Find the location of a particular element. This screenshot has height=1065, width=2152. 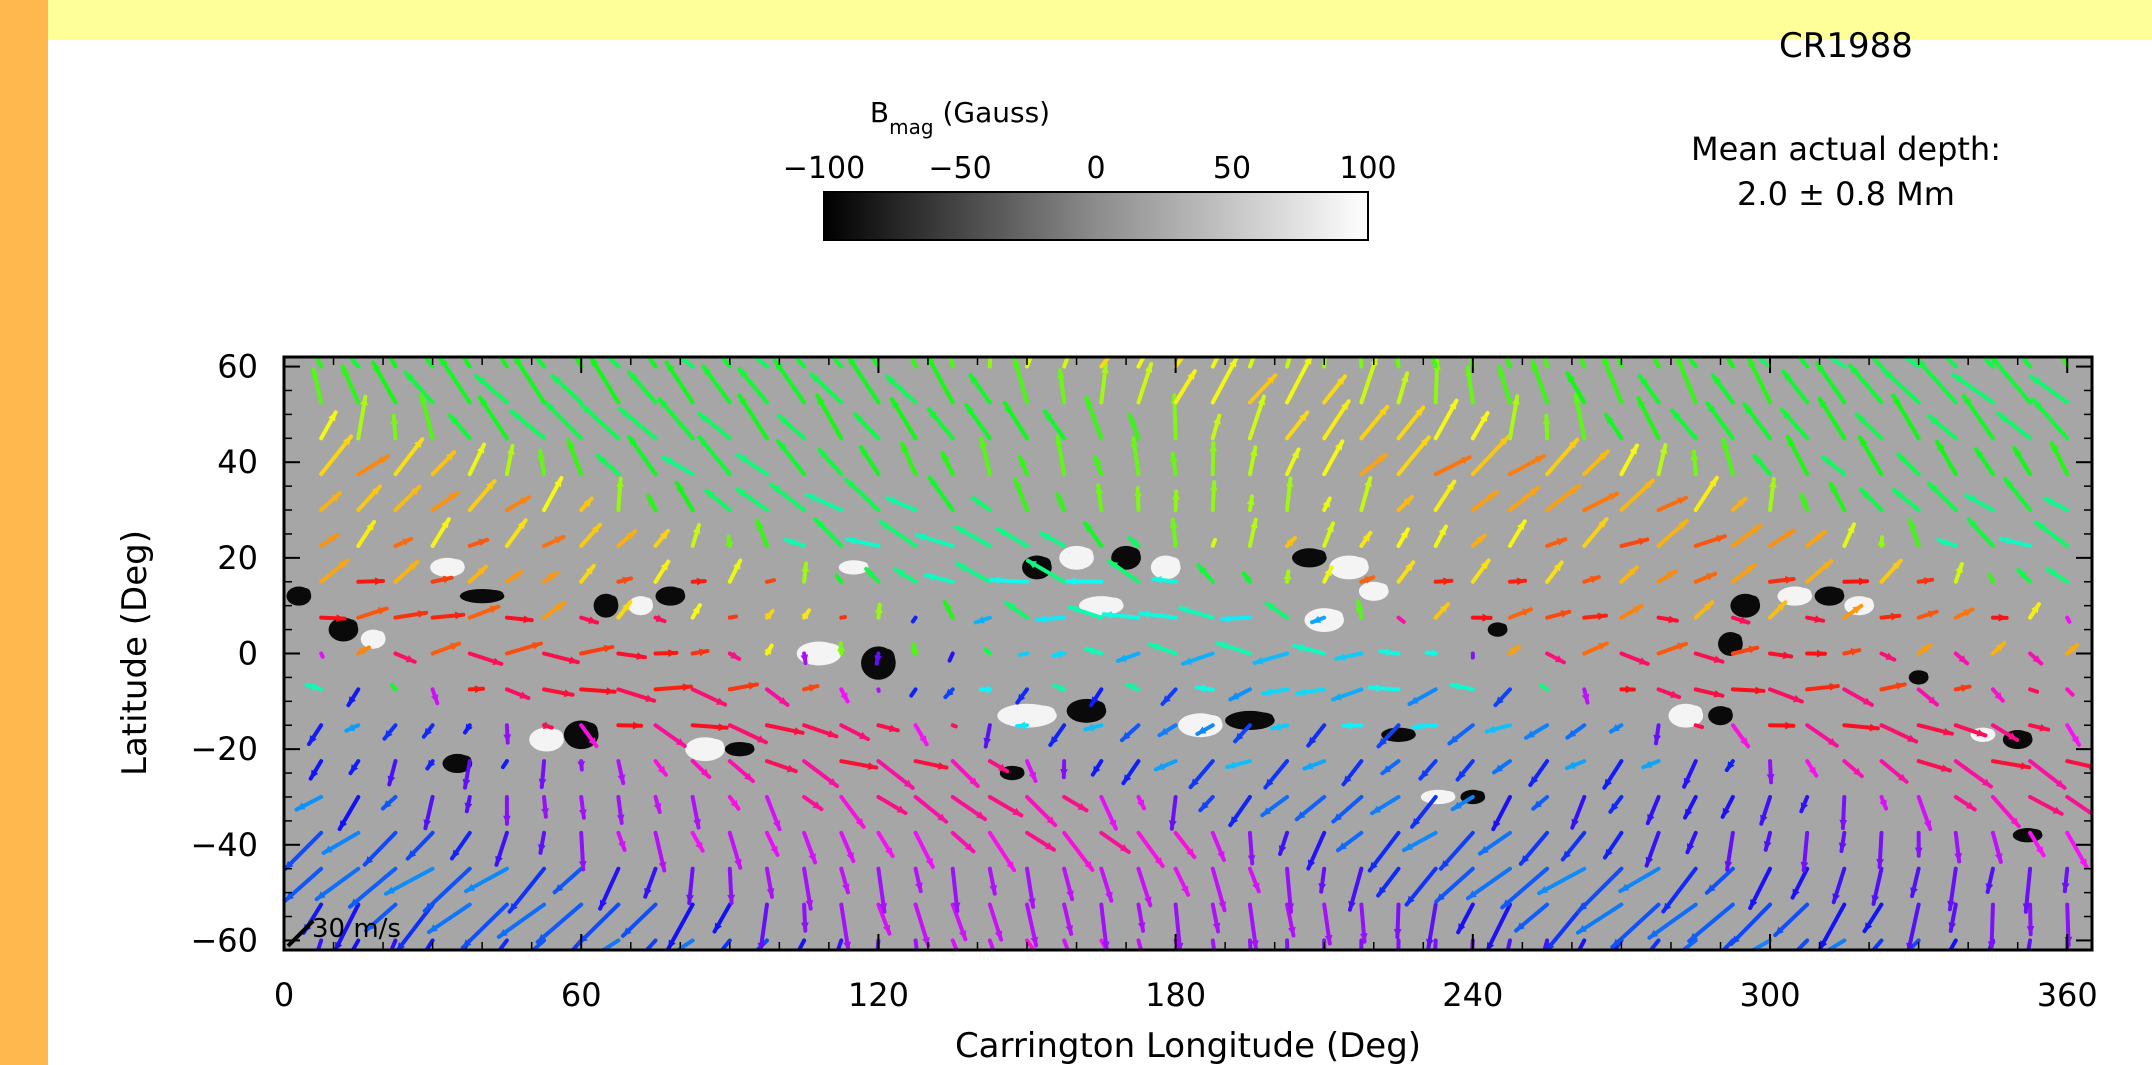

colorbar: Bmag (Gauss) −100 −50 0 50 100 is located at coordinates (1090, 168).